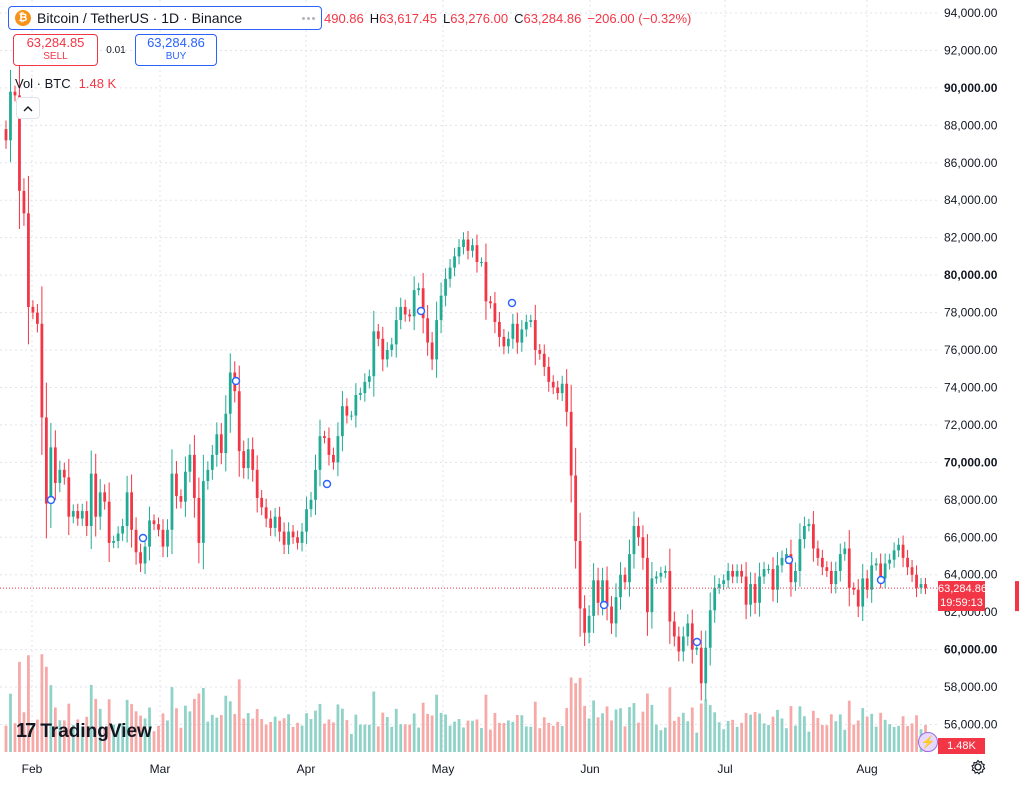  What do you see at coordinates (971, 387) in the screenshot?
I see `y-axis-label: 74,000.00` at bounding box center [971, 387].